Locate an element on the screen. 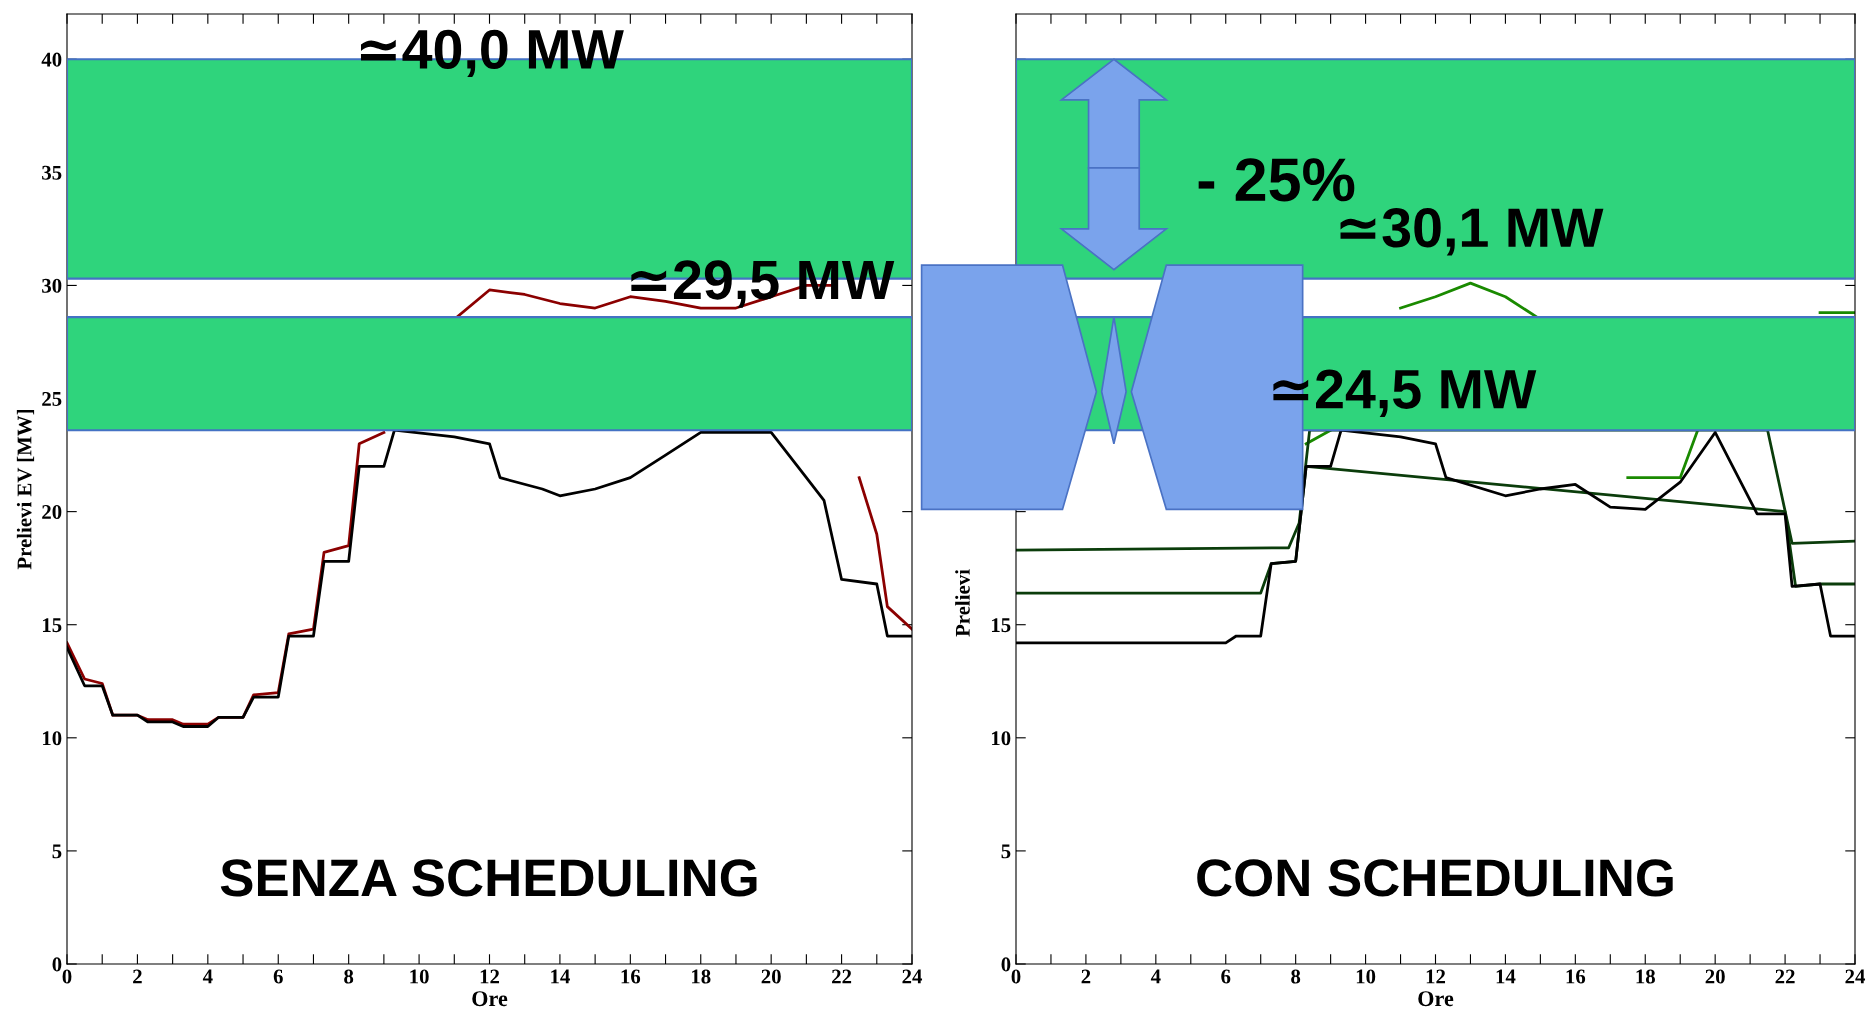 The image size is (1876, 1019). annotation: - 25% is located at coordinates (1276, 180).